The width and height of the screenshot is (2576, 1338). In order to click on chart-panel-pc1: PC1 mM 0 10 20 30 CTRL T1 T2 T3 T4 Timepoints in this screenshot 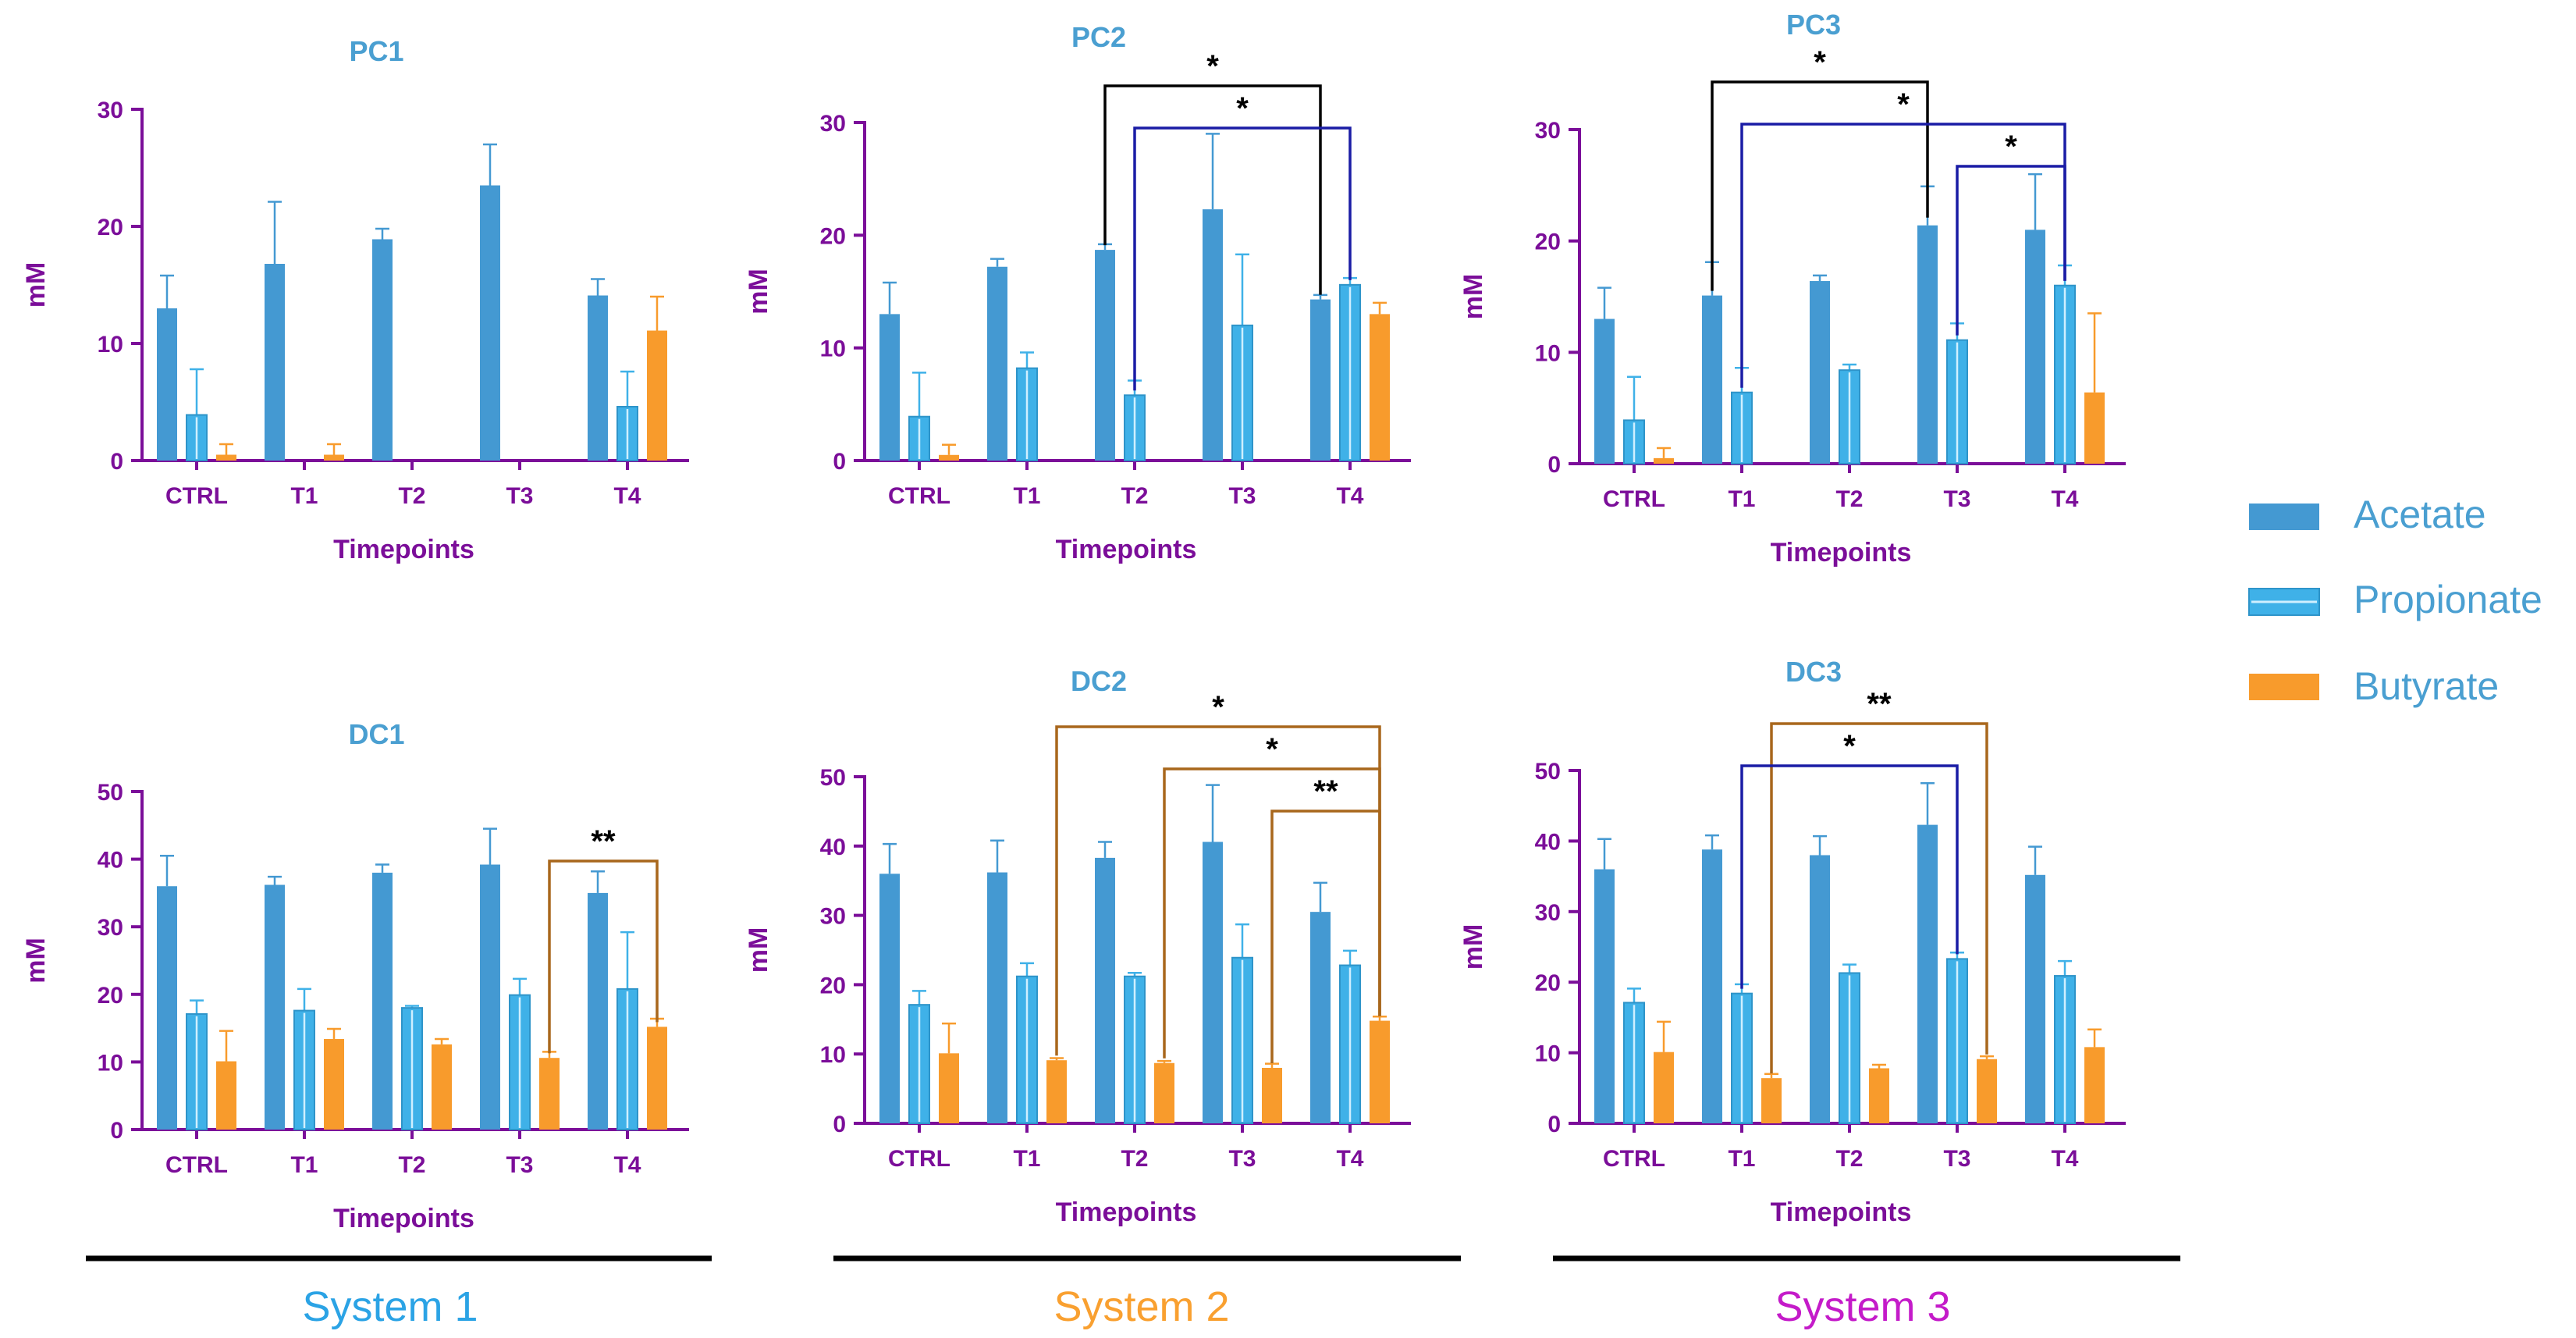, I will do `click(355, 300)`.